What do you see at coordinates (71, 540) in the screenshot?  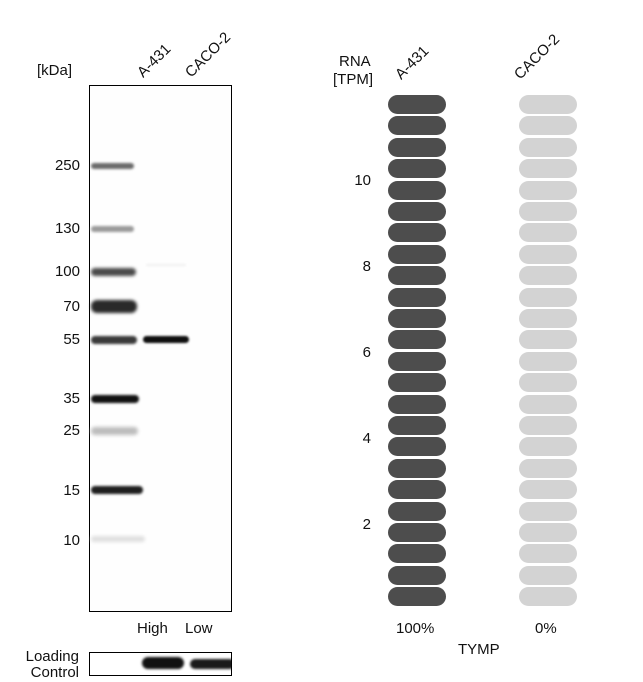 I see `marker-10: 10` at bounding box center [71, 540].